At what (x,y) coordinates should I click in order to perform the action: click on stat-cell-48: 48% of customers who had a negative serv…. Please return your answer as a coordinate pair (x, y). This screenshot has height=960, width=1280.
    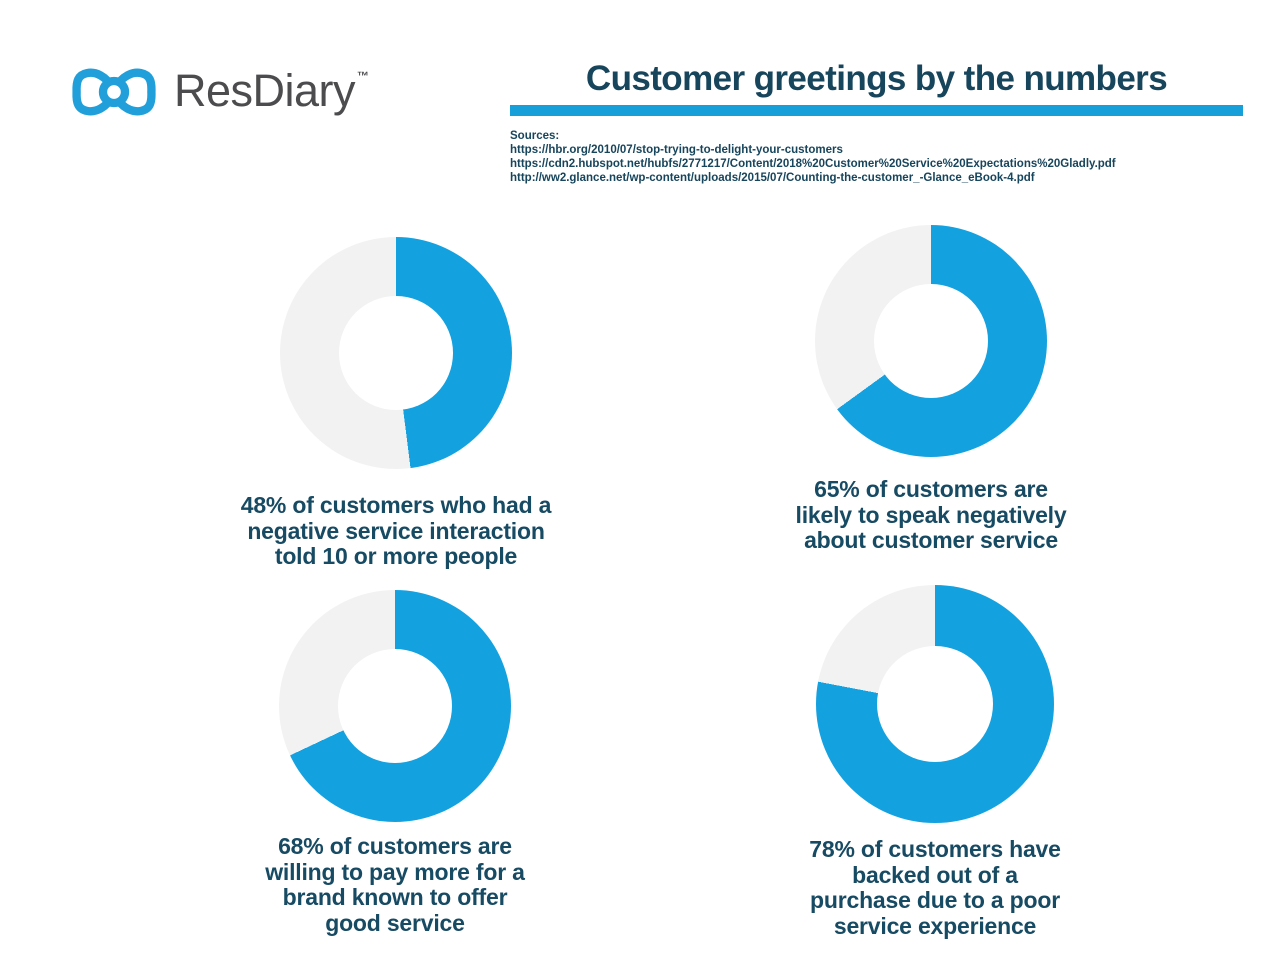
    Looking at the image, I should click on (396, 403).